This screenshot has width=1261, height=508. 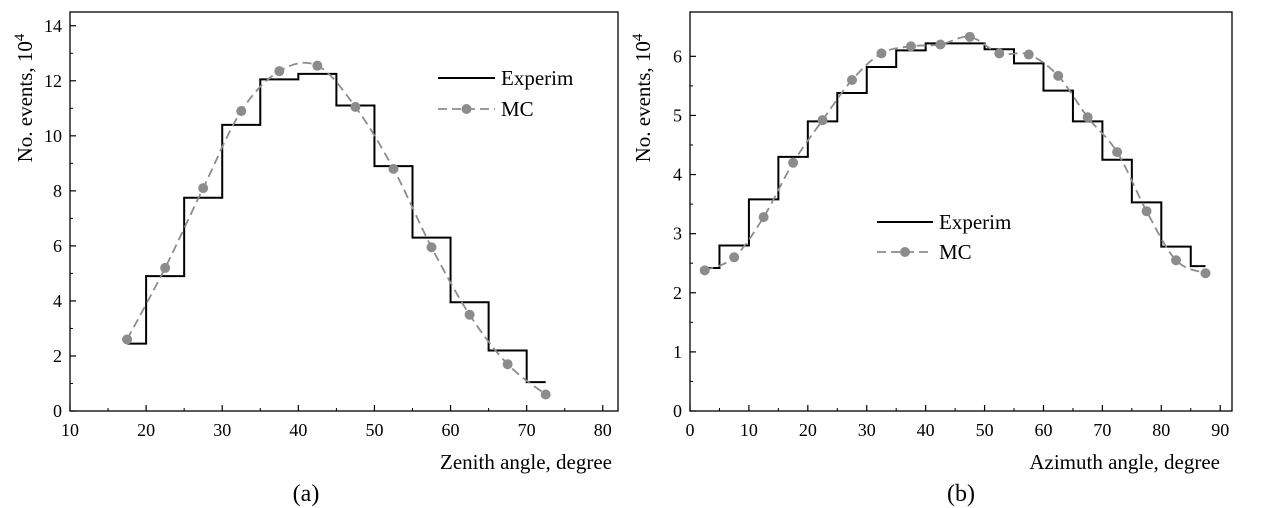 What do you see at coordinates (53, 26) in the screenshot?
I see `y-tick-label: 14` at bounding box center [53, 26].